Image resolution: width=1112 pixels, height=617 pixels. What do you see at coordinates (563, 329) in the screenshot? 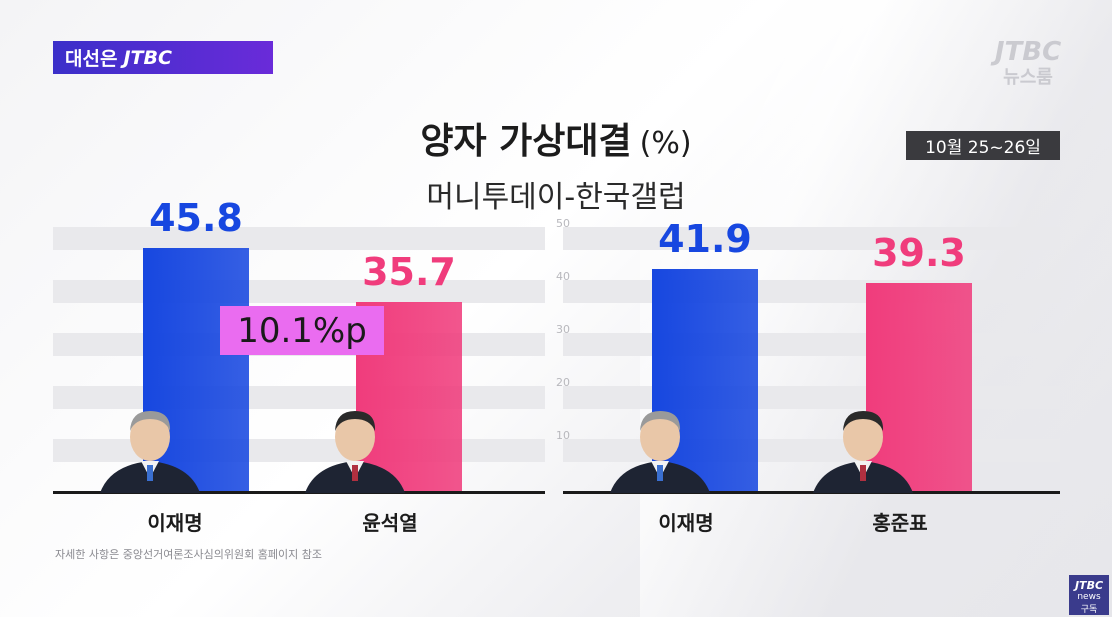
I see `y-tick-label: 30` at bounding box center [563, 329].